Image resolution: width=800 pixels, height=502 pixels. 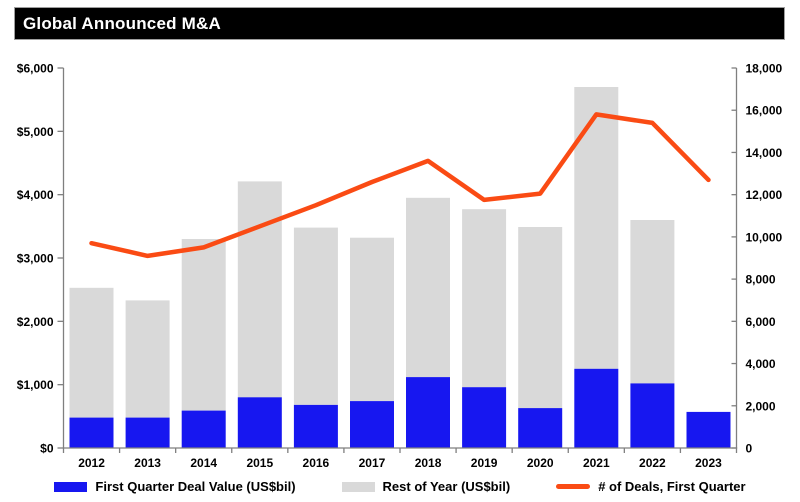 I want to click on legend-item-first-quarter: First Quarter Deal Value (US$bil), so click(x=175, y=486).